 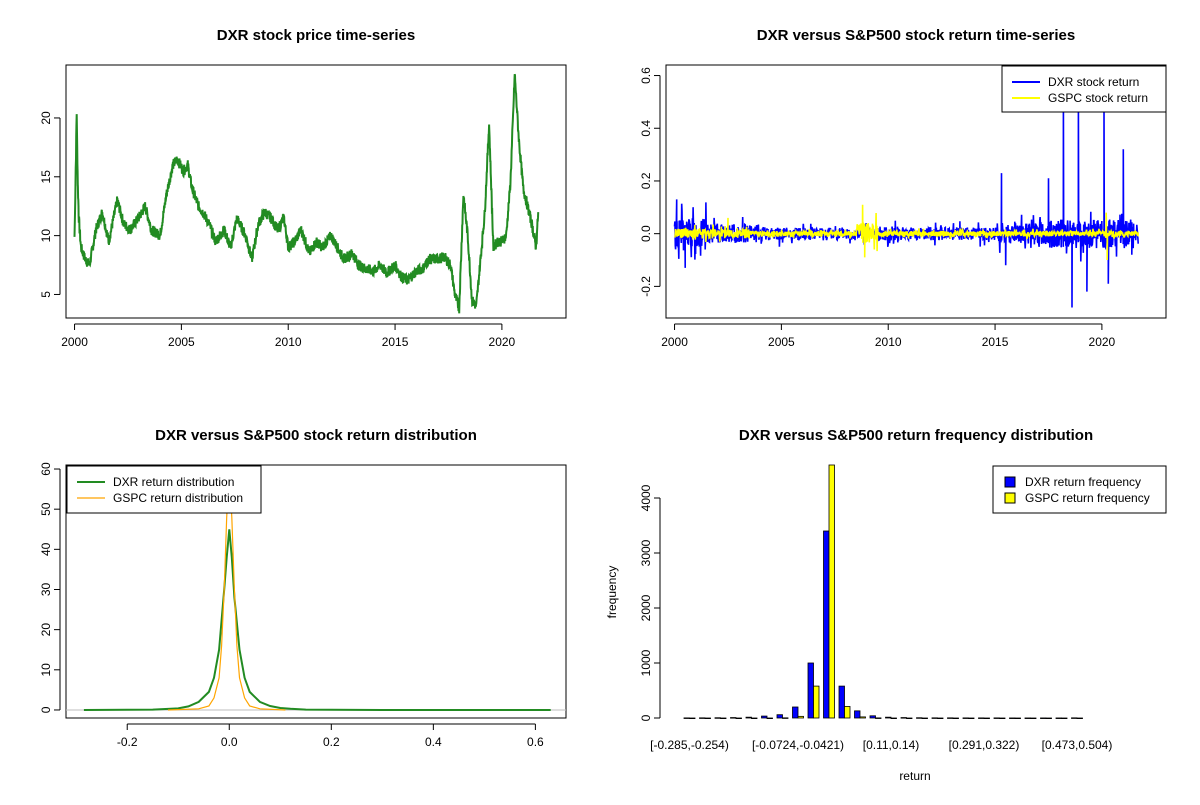 I want to click on x-tick-label: [0.291,0.322), so click(x=984, y=745).